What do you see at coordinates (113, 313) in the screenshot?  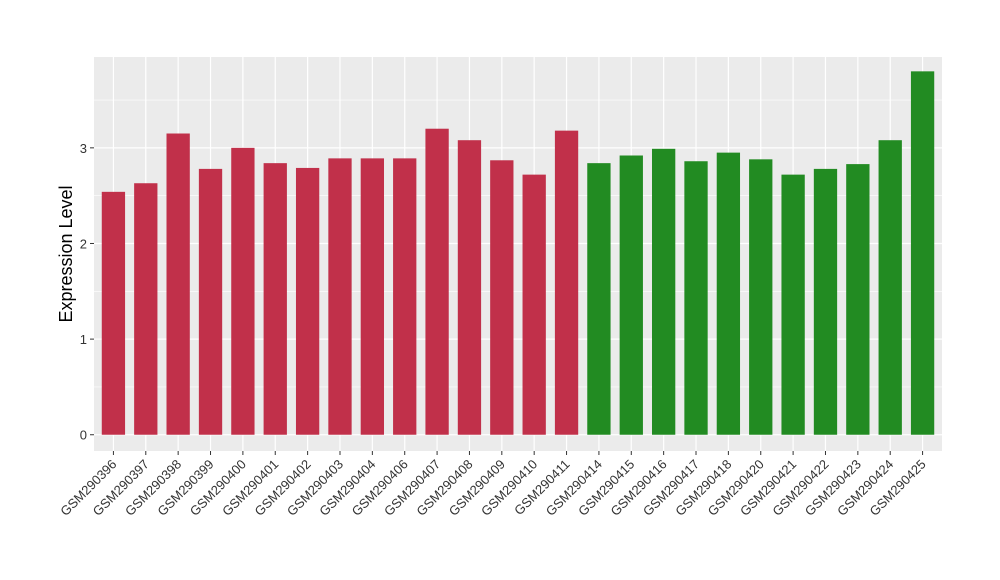 I see `bar-GSM290396` at bounding box center [113, 313].